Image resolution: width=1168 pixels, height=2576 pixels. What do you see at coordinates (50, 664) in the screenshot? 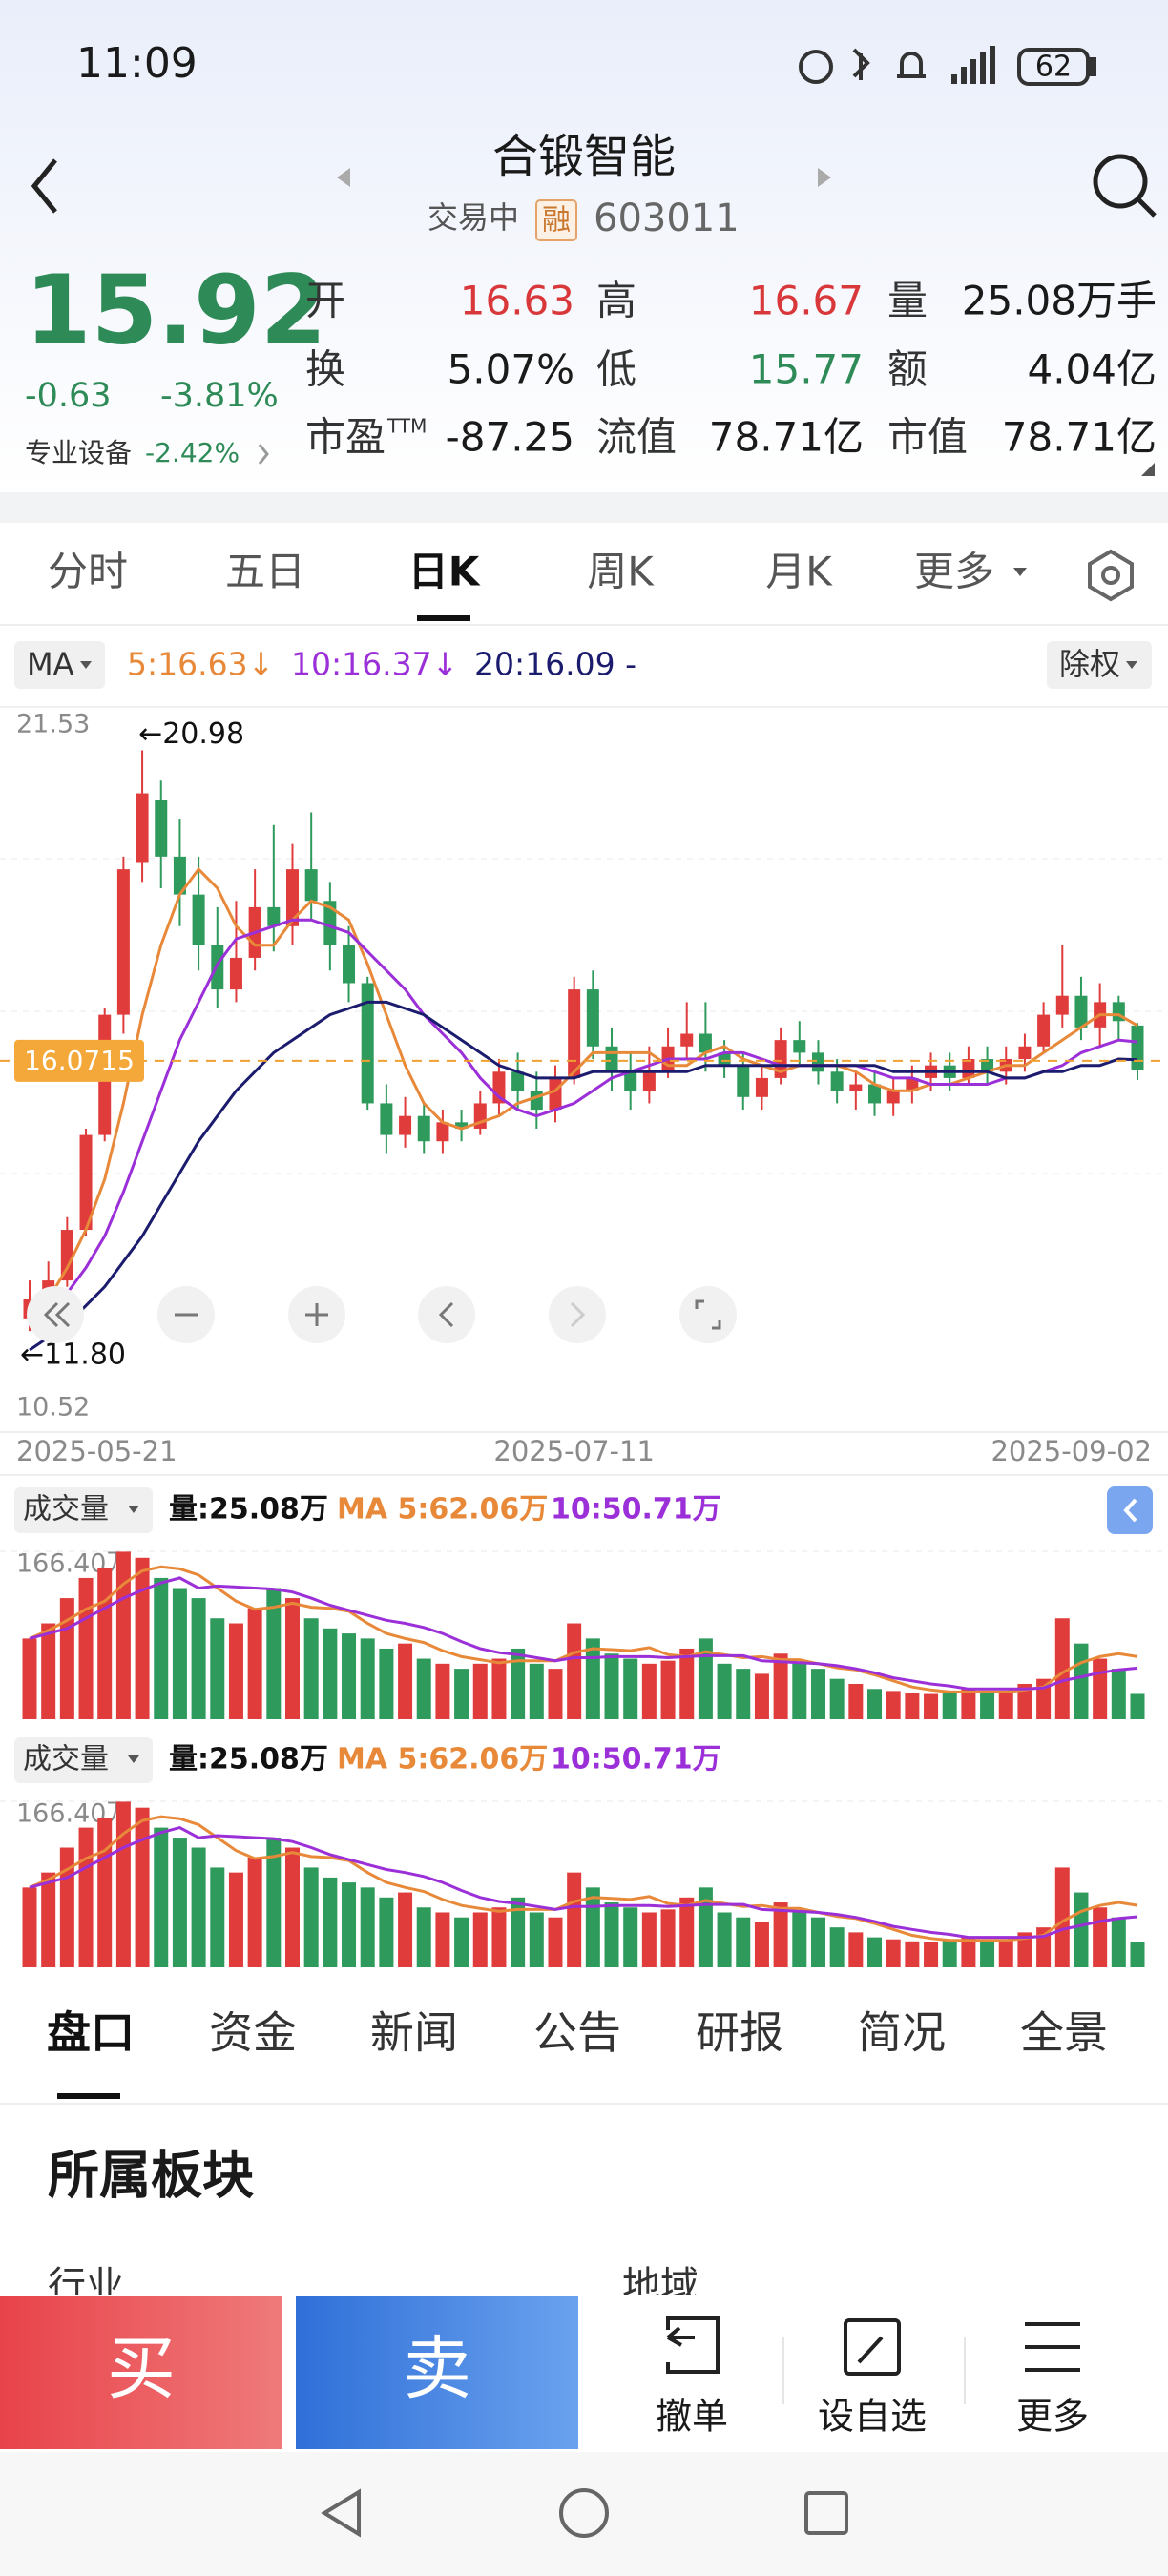
I see `ma-select: MA` at bounding box center [50, 664].